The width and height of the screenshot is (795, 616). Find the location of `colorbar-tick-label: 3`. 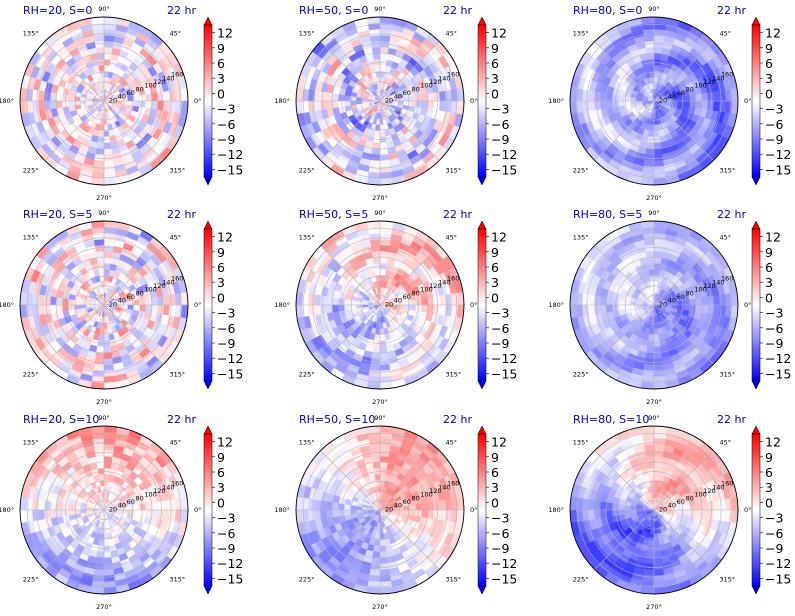

colorbar-tick-label: 3 is located at coordinates (769, 78).